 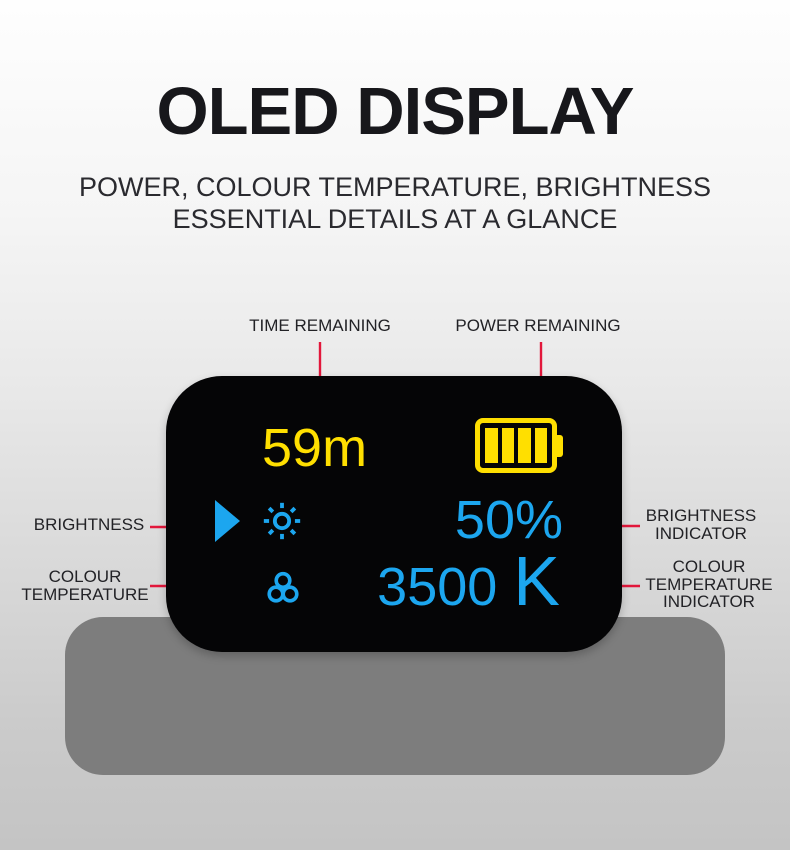 I want to click on battery-terminal, so click(x=559, y=445).